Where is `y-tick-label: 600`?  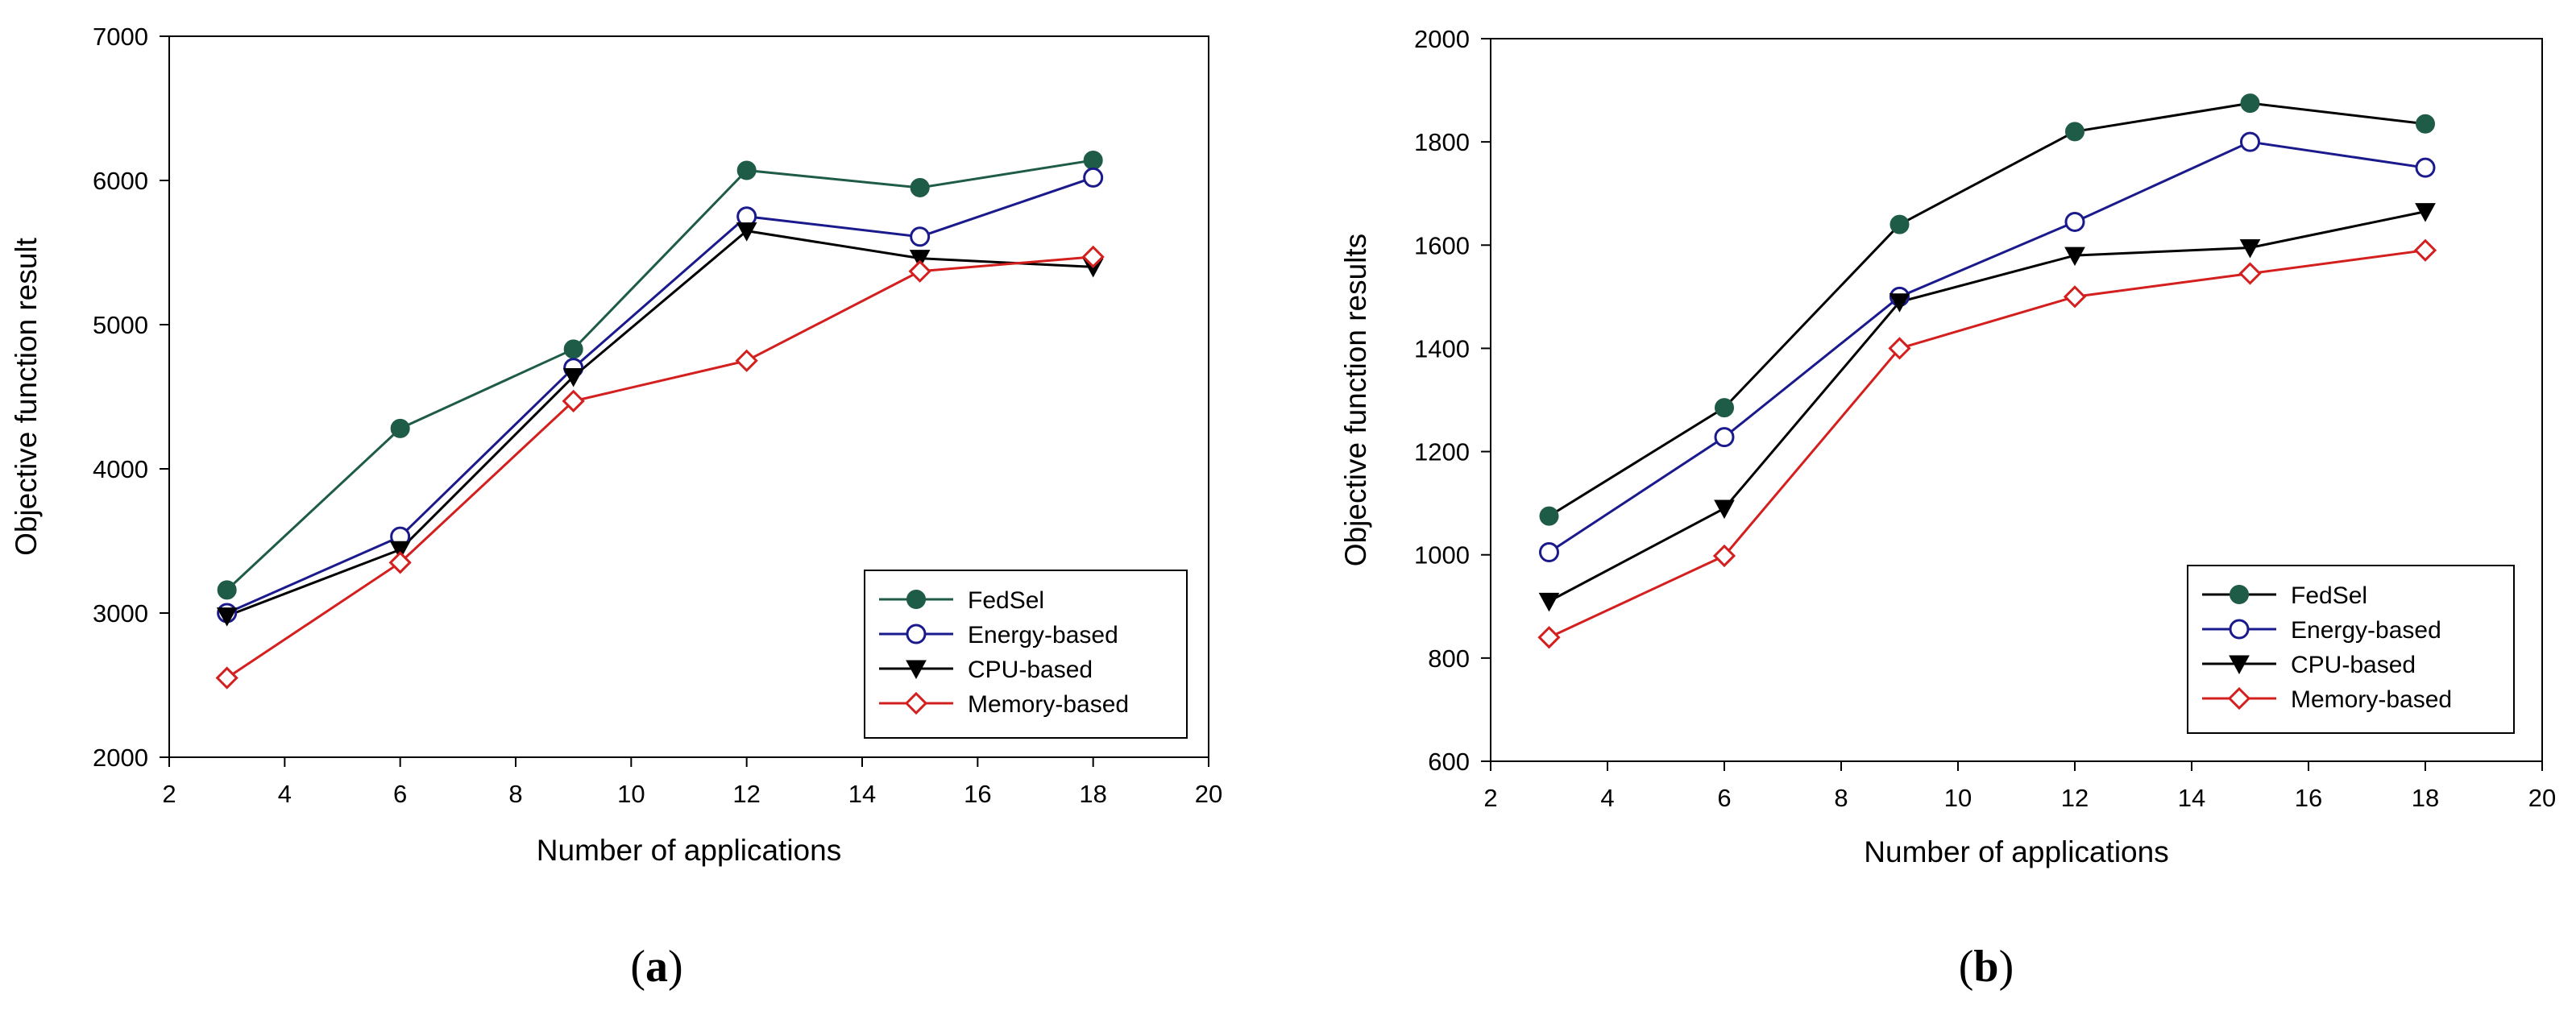 y-tick-label: 600 is located at coordinates (1449, 762).